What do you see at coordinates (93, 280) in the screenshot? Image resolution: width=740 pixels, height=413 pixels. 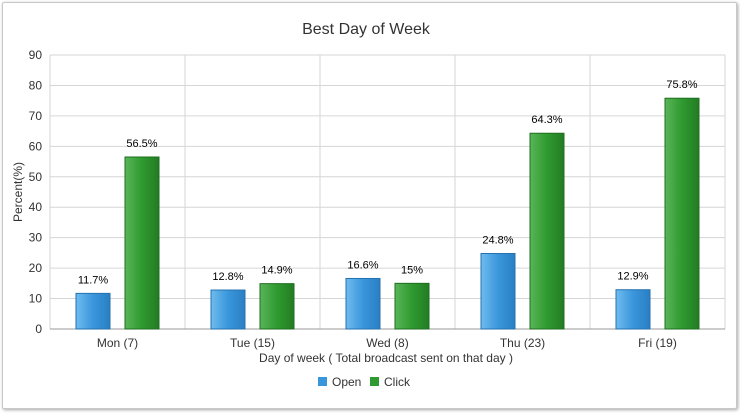 I see `data-label-open-0: 11.7%` at bounding box center [93, 280].